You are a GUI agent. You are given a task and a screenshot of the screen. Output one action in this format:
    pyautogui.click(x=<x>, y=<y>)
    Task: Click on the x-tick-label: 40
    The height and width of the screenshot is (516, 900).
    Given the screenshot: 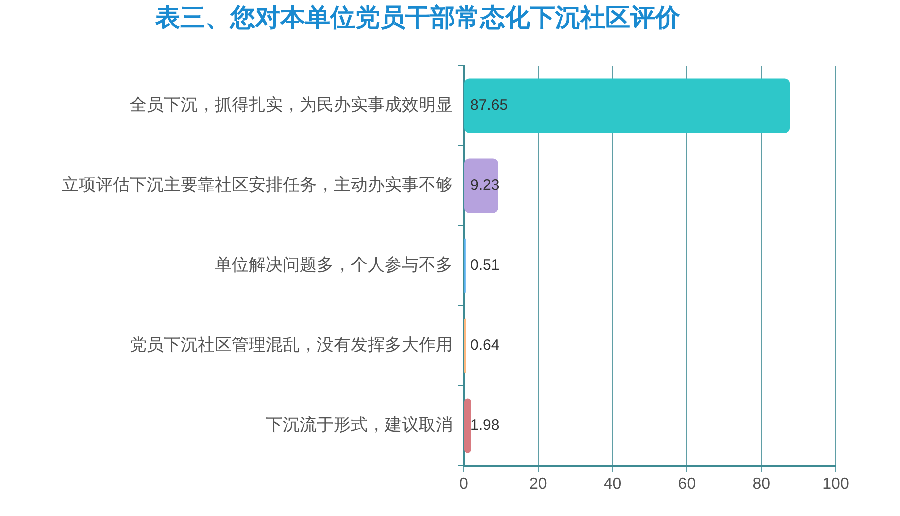 What is the action you would take?
    pyautogui.click(x=613, y=485)
    